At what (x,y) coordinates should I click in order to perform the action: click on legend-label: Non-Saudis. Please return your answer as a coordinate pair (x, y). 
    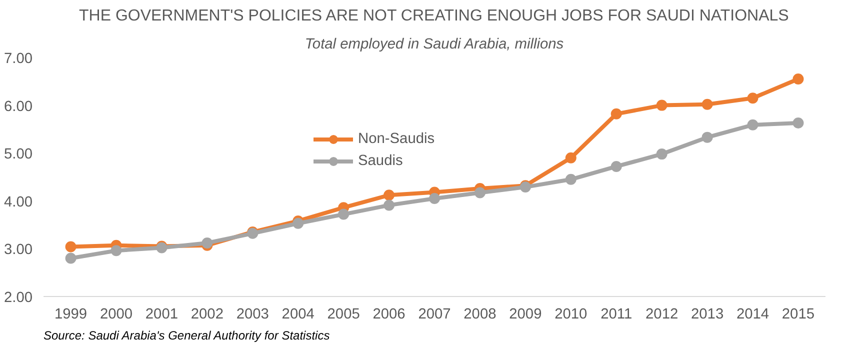
    Looking at the image, I should click on (396, 139).